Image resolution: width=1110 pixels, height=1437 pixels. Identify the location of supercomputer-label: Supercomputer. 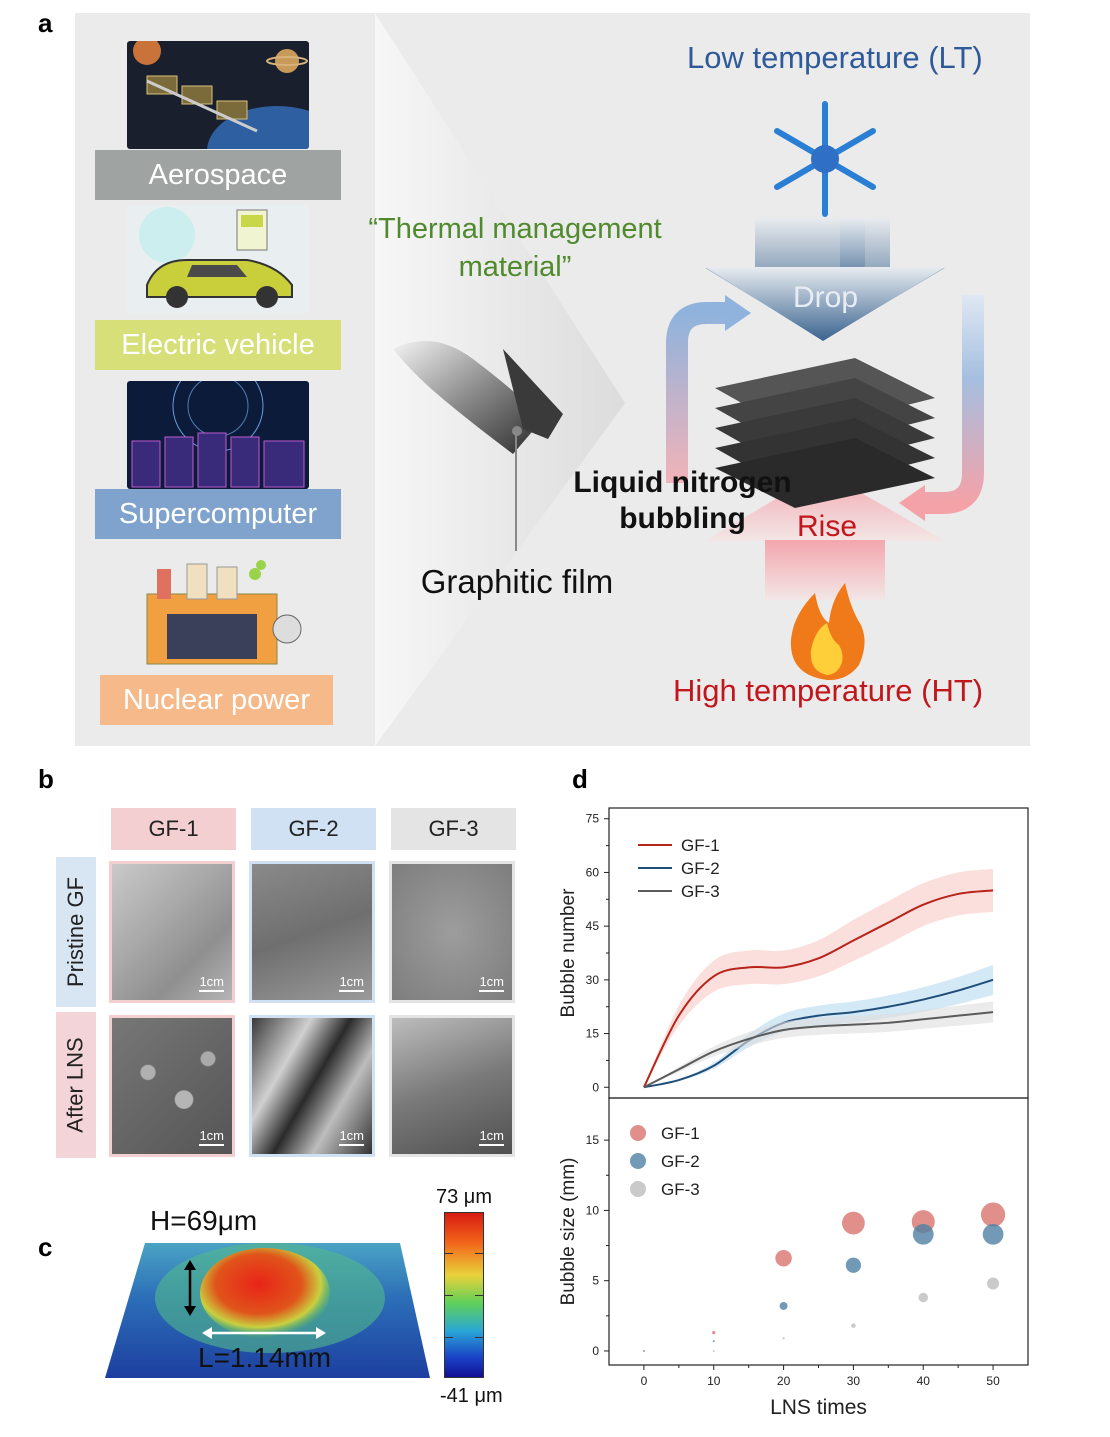
(218, 514).